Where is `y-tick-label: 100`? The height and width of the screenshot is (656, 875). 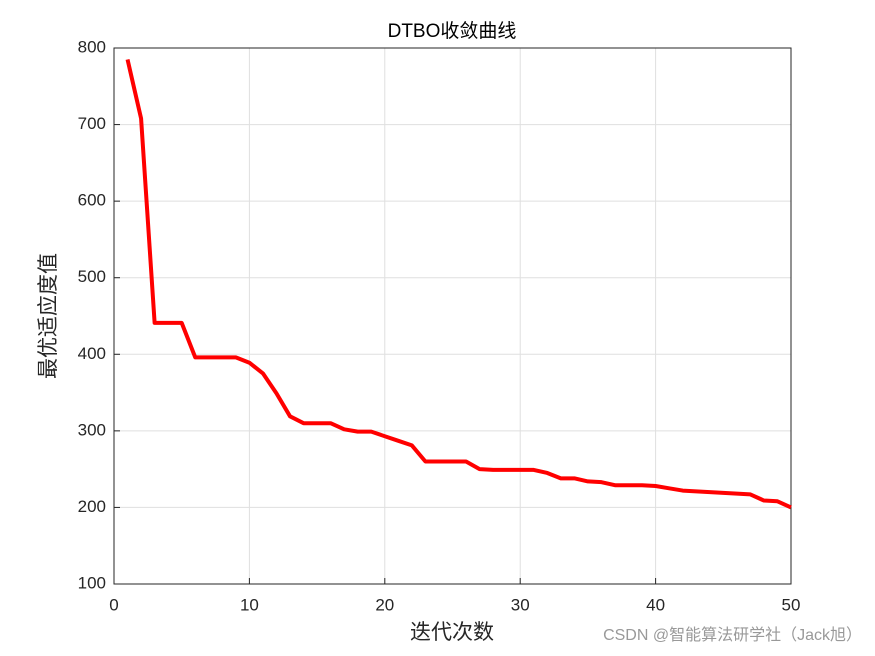
y-tick-label: 100 is located at coordinates (92, 582).